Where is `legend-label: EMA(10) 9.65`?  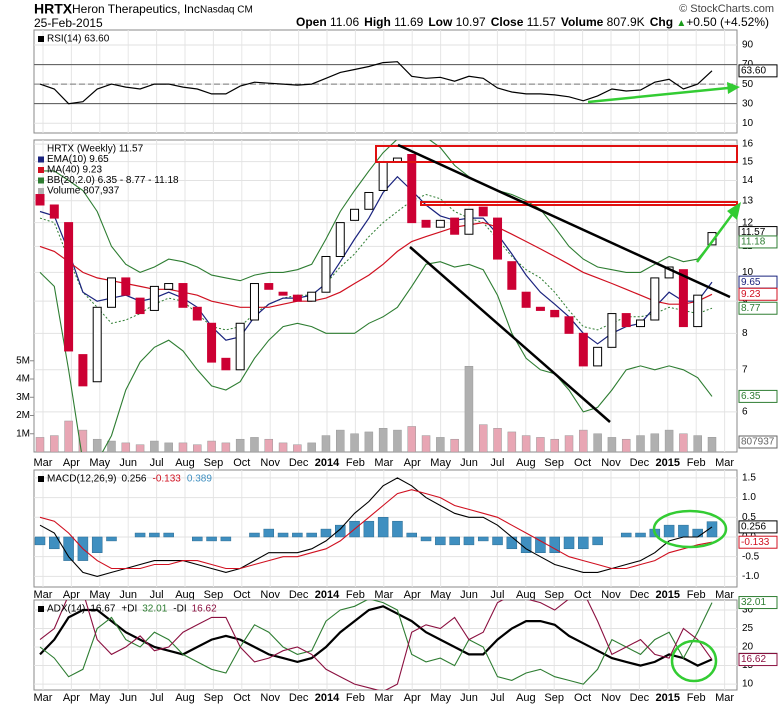
legend-label: EMA(10) 9.65 is located at coordinates (78, 159).